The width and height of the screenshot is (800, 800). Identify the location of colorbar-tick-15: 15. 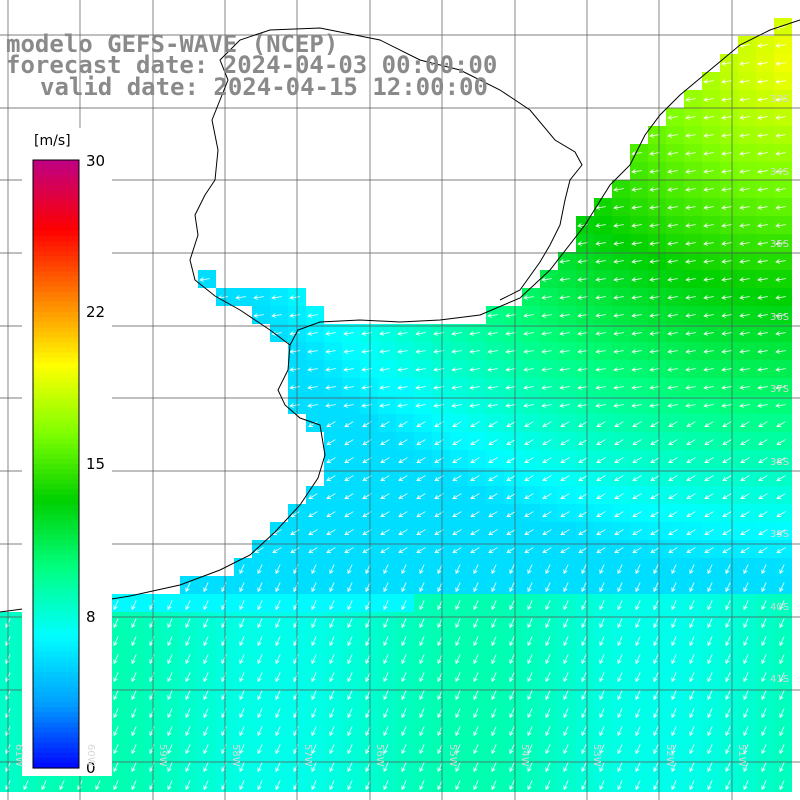
(96, 464).